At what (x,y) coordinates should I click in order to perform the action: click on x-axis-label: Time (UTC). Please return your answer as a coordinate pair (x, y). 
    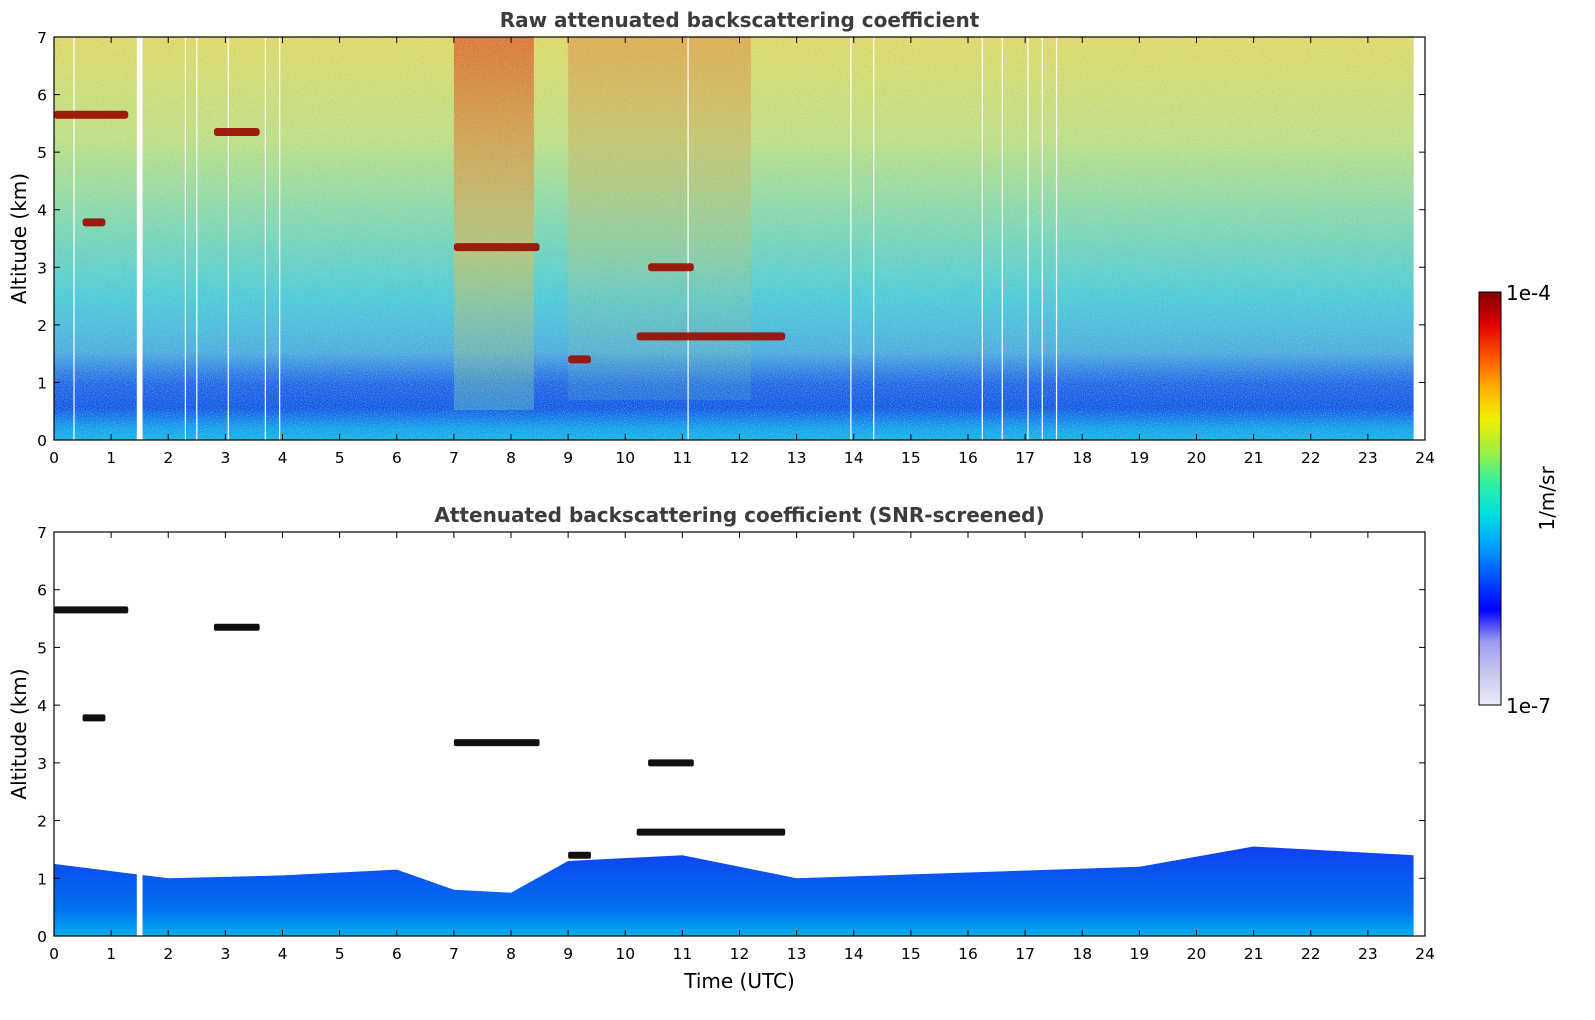
    Looking at the image, I should click on (739, 981).